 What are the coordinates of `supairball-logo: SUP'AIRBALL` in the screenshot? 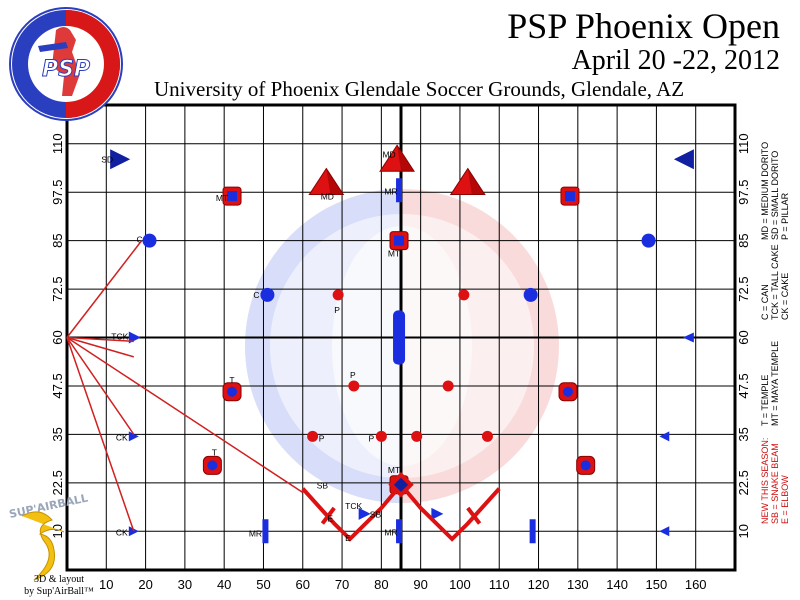 It's located at (48, 536).